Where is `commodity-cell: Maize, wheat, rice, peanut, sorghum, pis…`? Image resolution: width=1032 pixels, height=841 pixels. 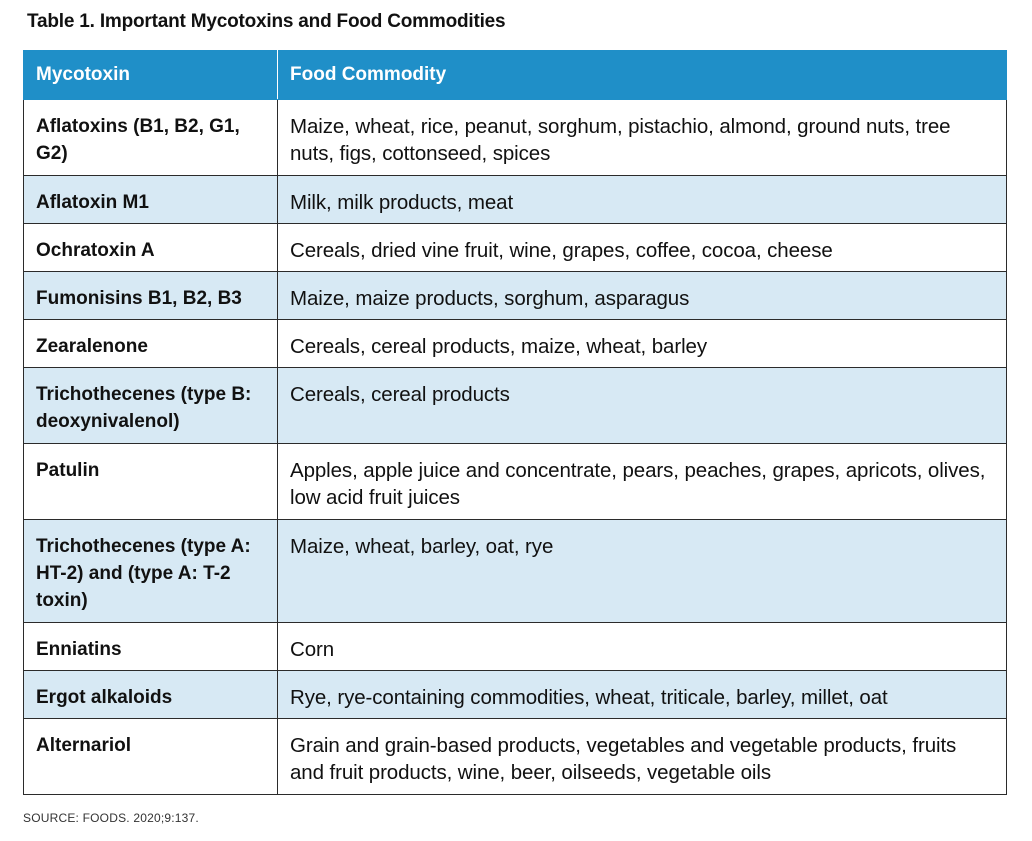 commodity-cell: Maize, wheat, rice, peanut, sorghum, pis… is located at coordinates (642, 137).